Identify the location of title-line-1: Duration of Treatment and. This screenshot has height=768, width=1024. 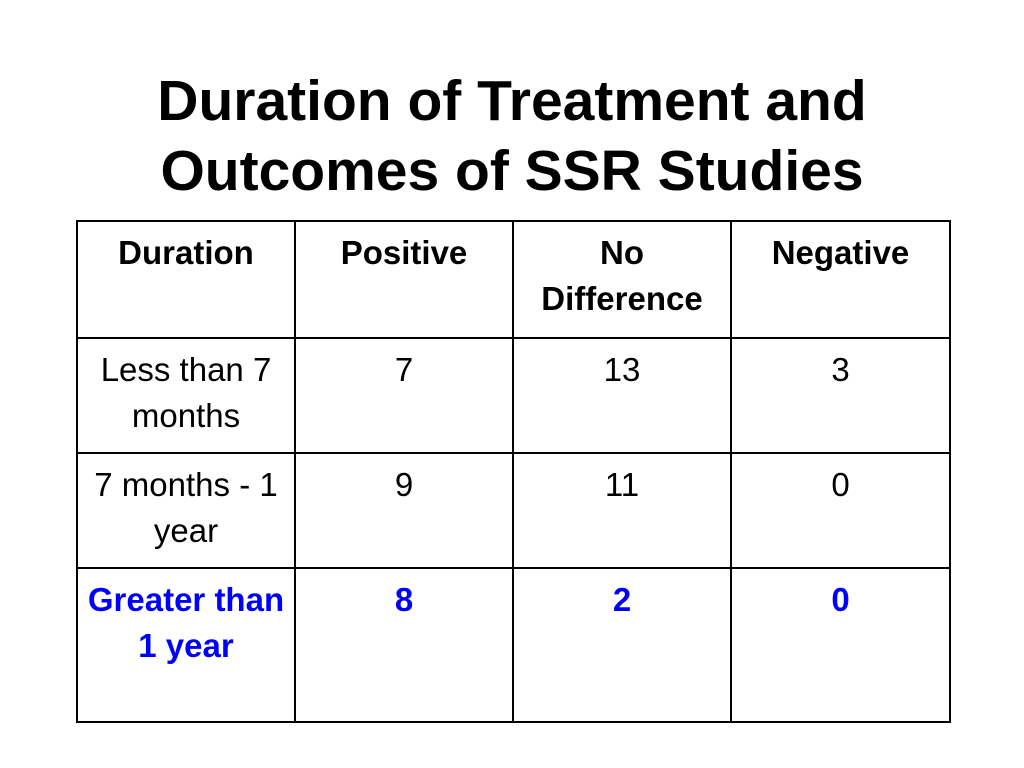
(512, 101).